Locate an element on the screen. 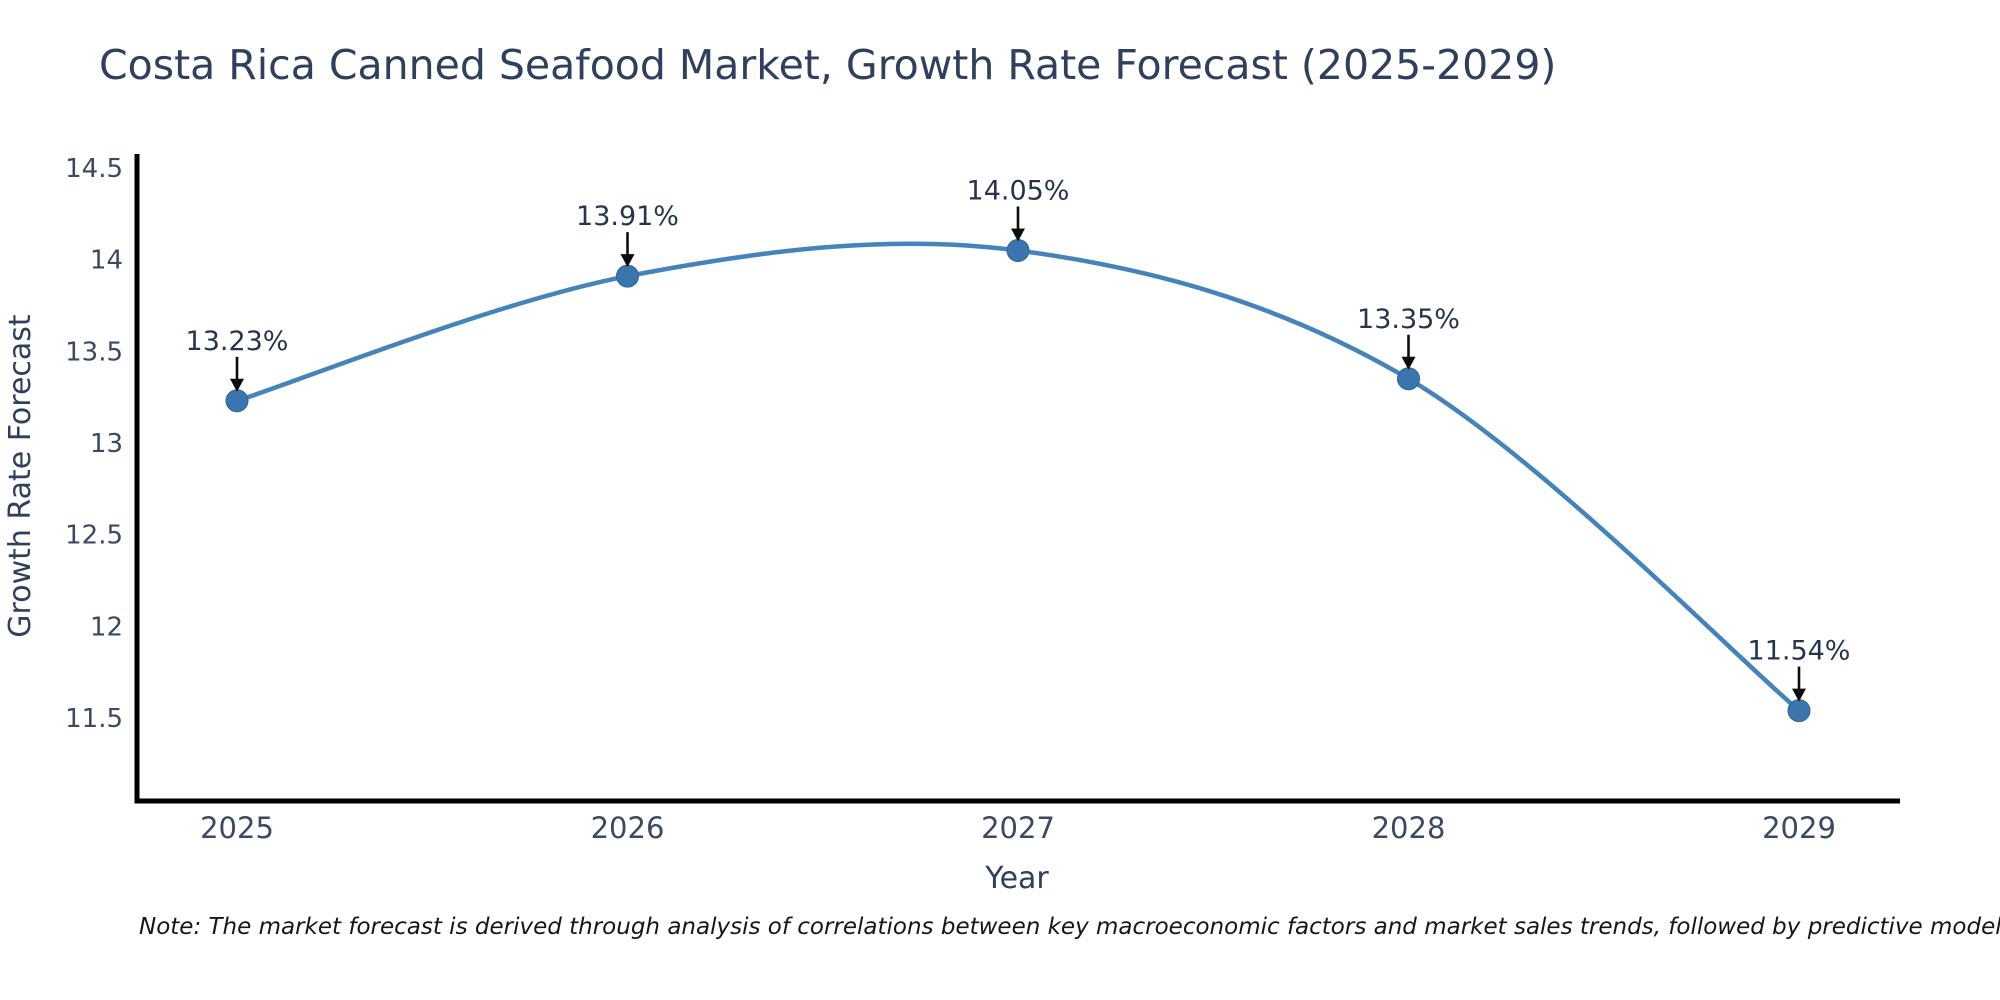 This screenshot has width=2000, height=1000. annotation-label: 13.35% is located at coordinates (1408, 319).